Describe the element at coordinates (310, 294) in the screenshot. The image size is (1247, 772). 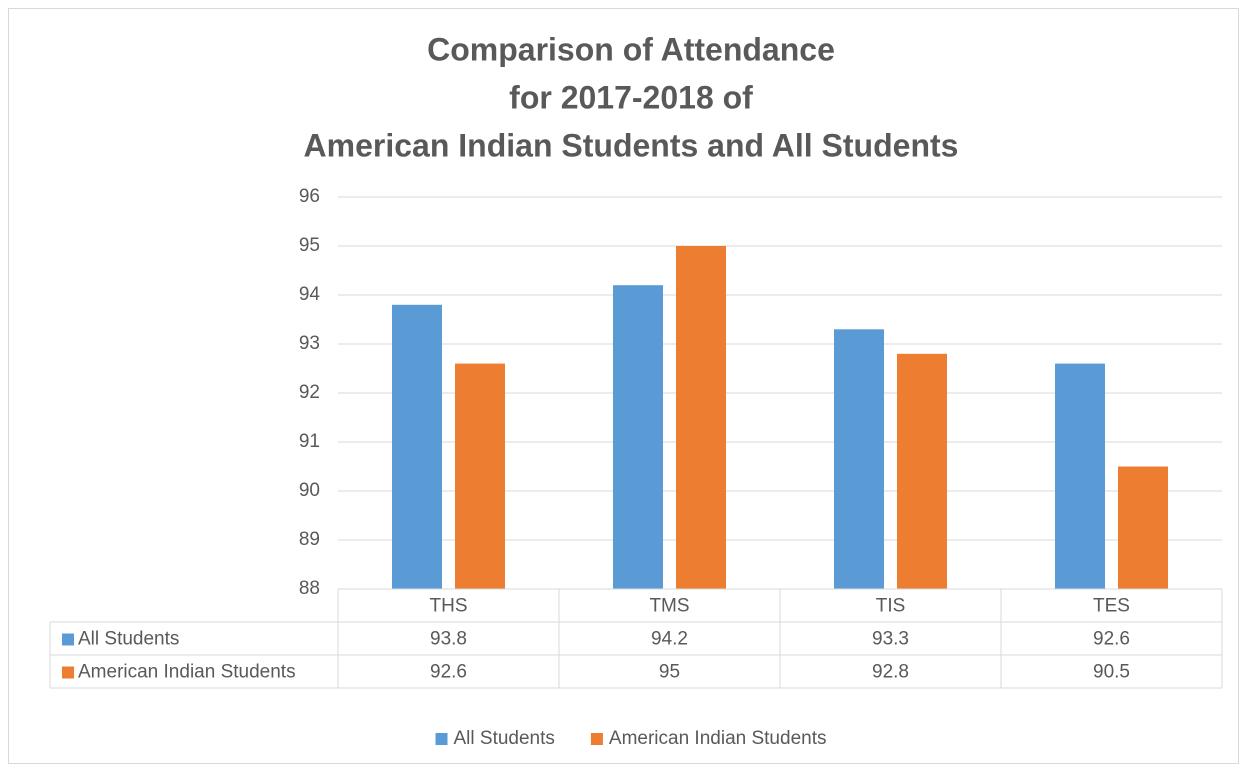
I see `y-tick-label: 94` at that location.